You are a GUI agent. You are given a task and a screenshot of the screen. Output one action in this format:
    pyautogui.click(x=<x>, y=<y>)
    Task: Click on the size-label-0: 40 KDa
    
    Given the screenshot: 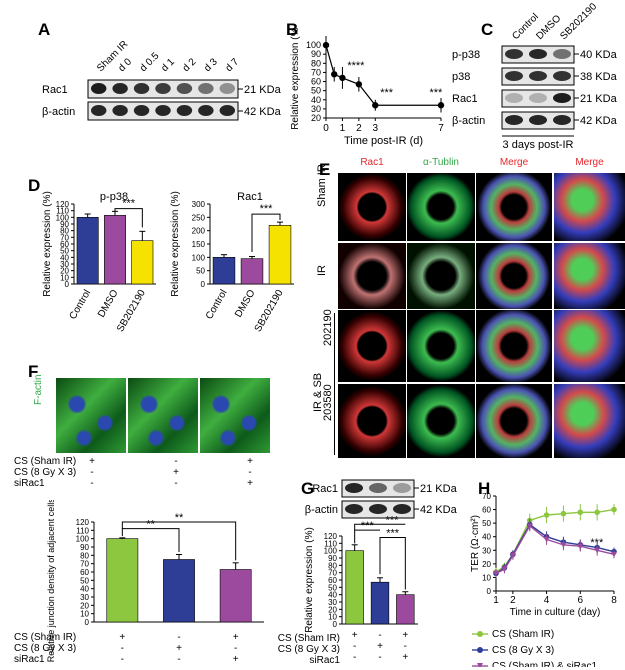 What is the action you would take?
    pyautogui.click(x=599, y=55)
    